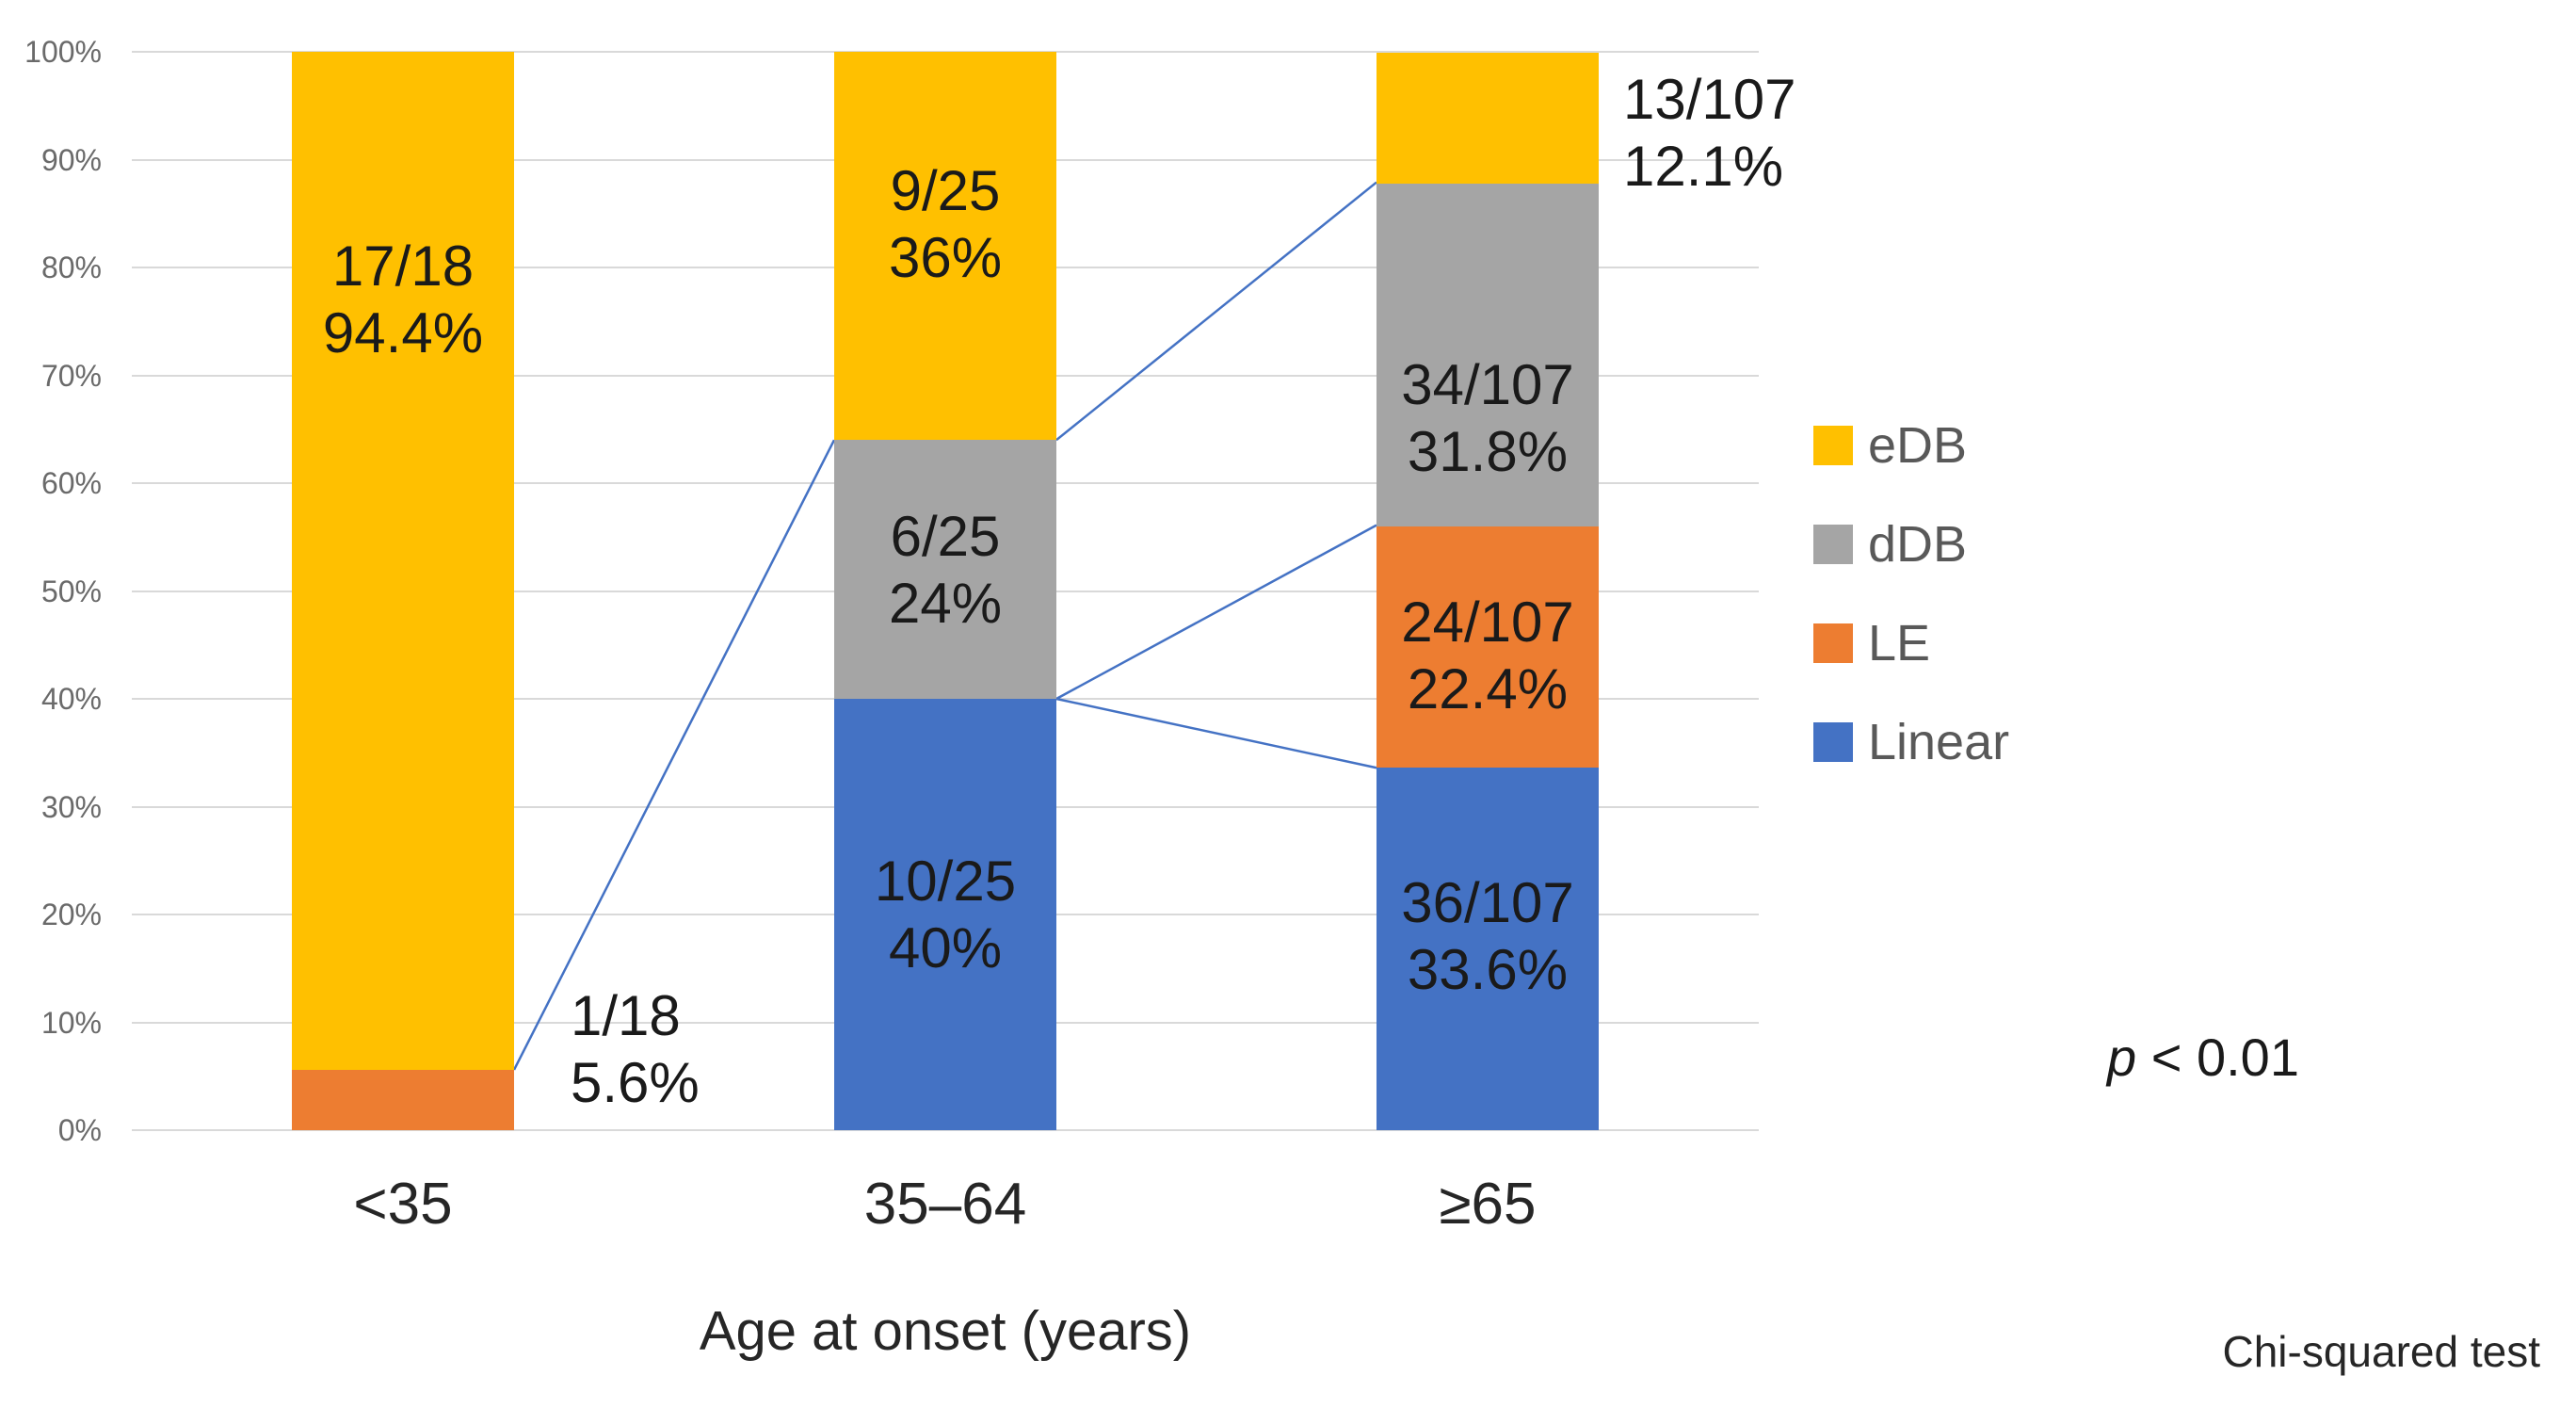 The height and width of the screenshot is (1408, 2576). What do you see at coordinates (79, 1130) in the screenshot?
I see `y-tick-label: 0%` at bounding box center [79, 1130].